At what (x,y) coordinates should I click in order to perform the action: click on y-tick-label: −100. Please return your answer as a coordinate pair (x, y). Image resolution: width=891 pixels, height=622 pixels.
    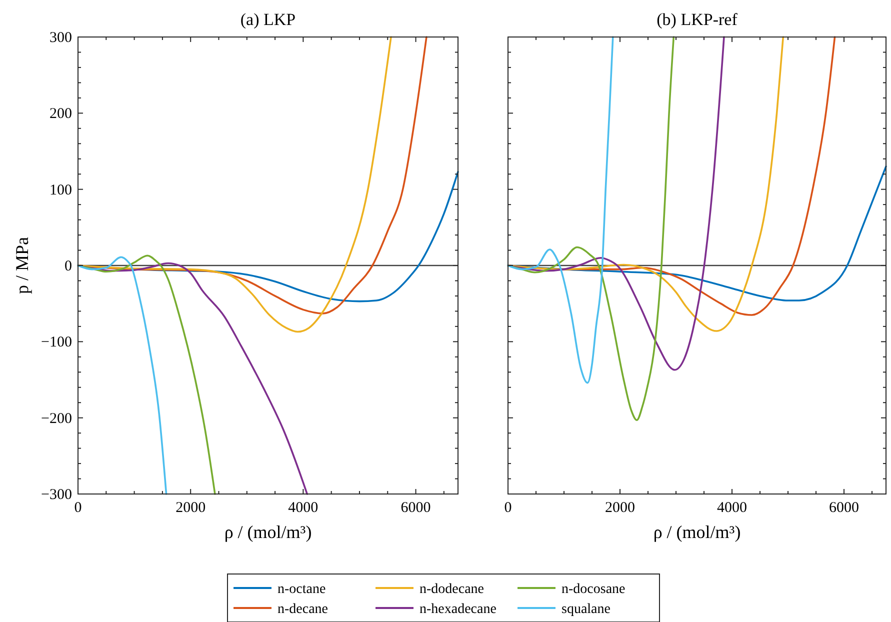
    Looking at the image, I should click on (56, 342).